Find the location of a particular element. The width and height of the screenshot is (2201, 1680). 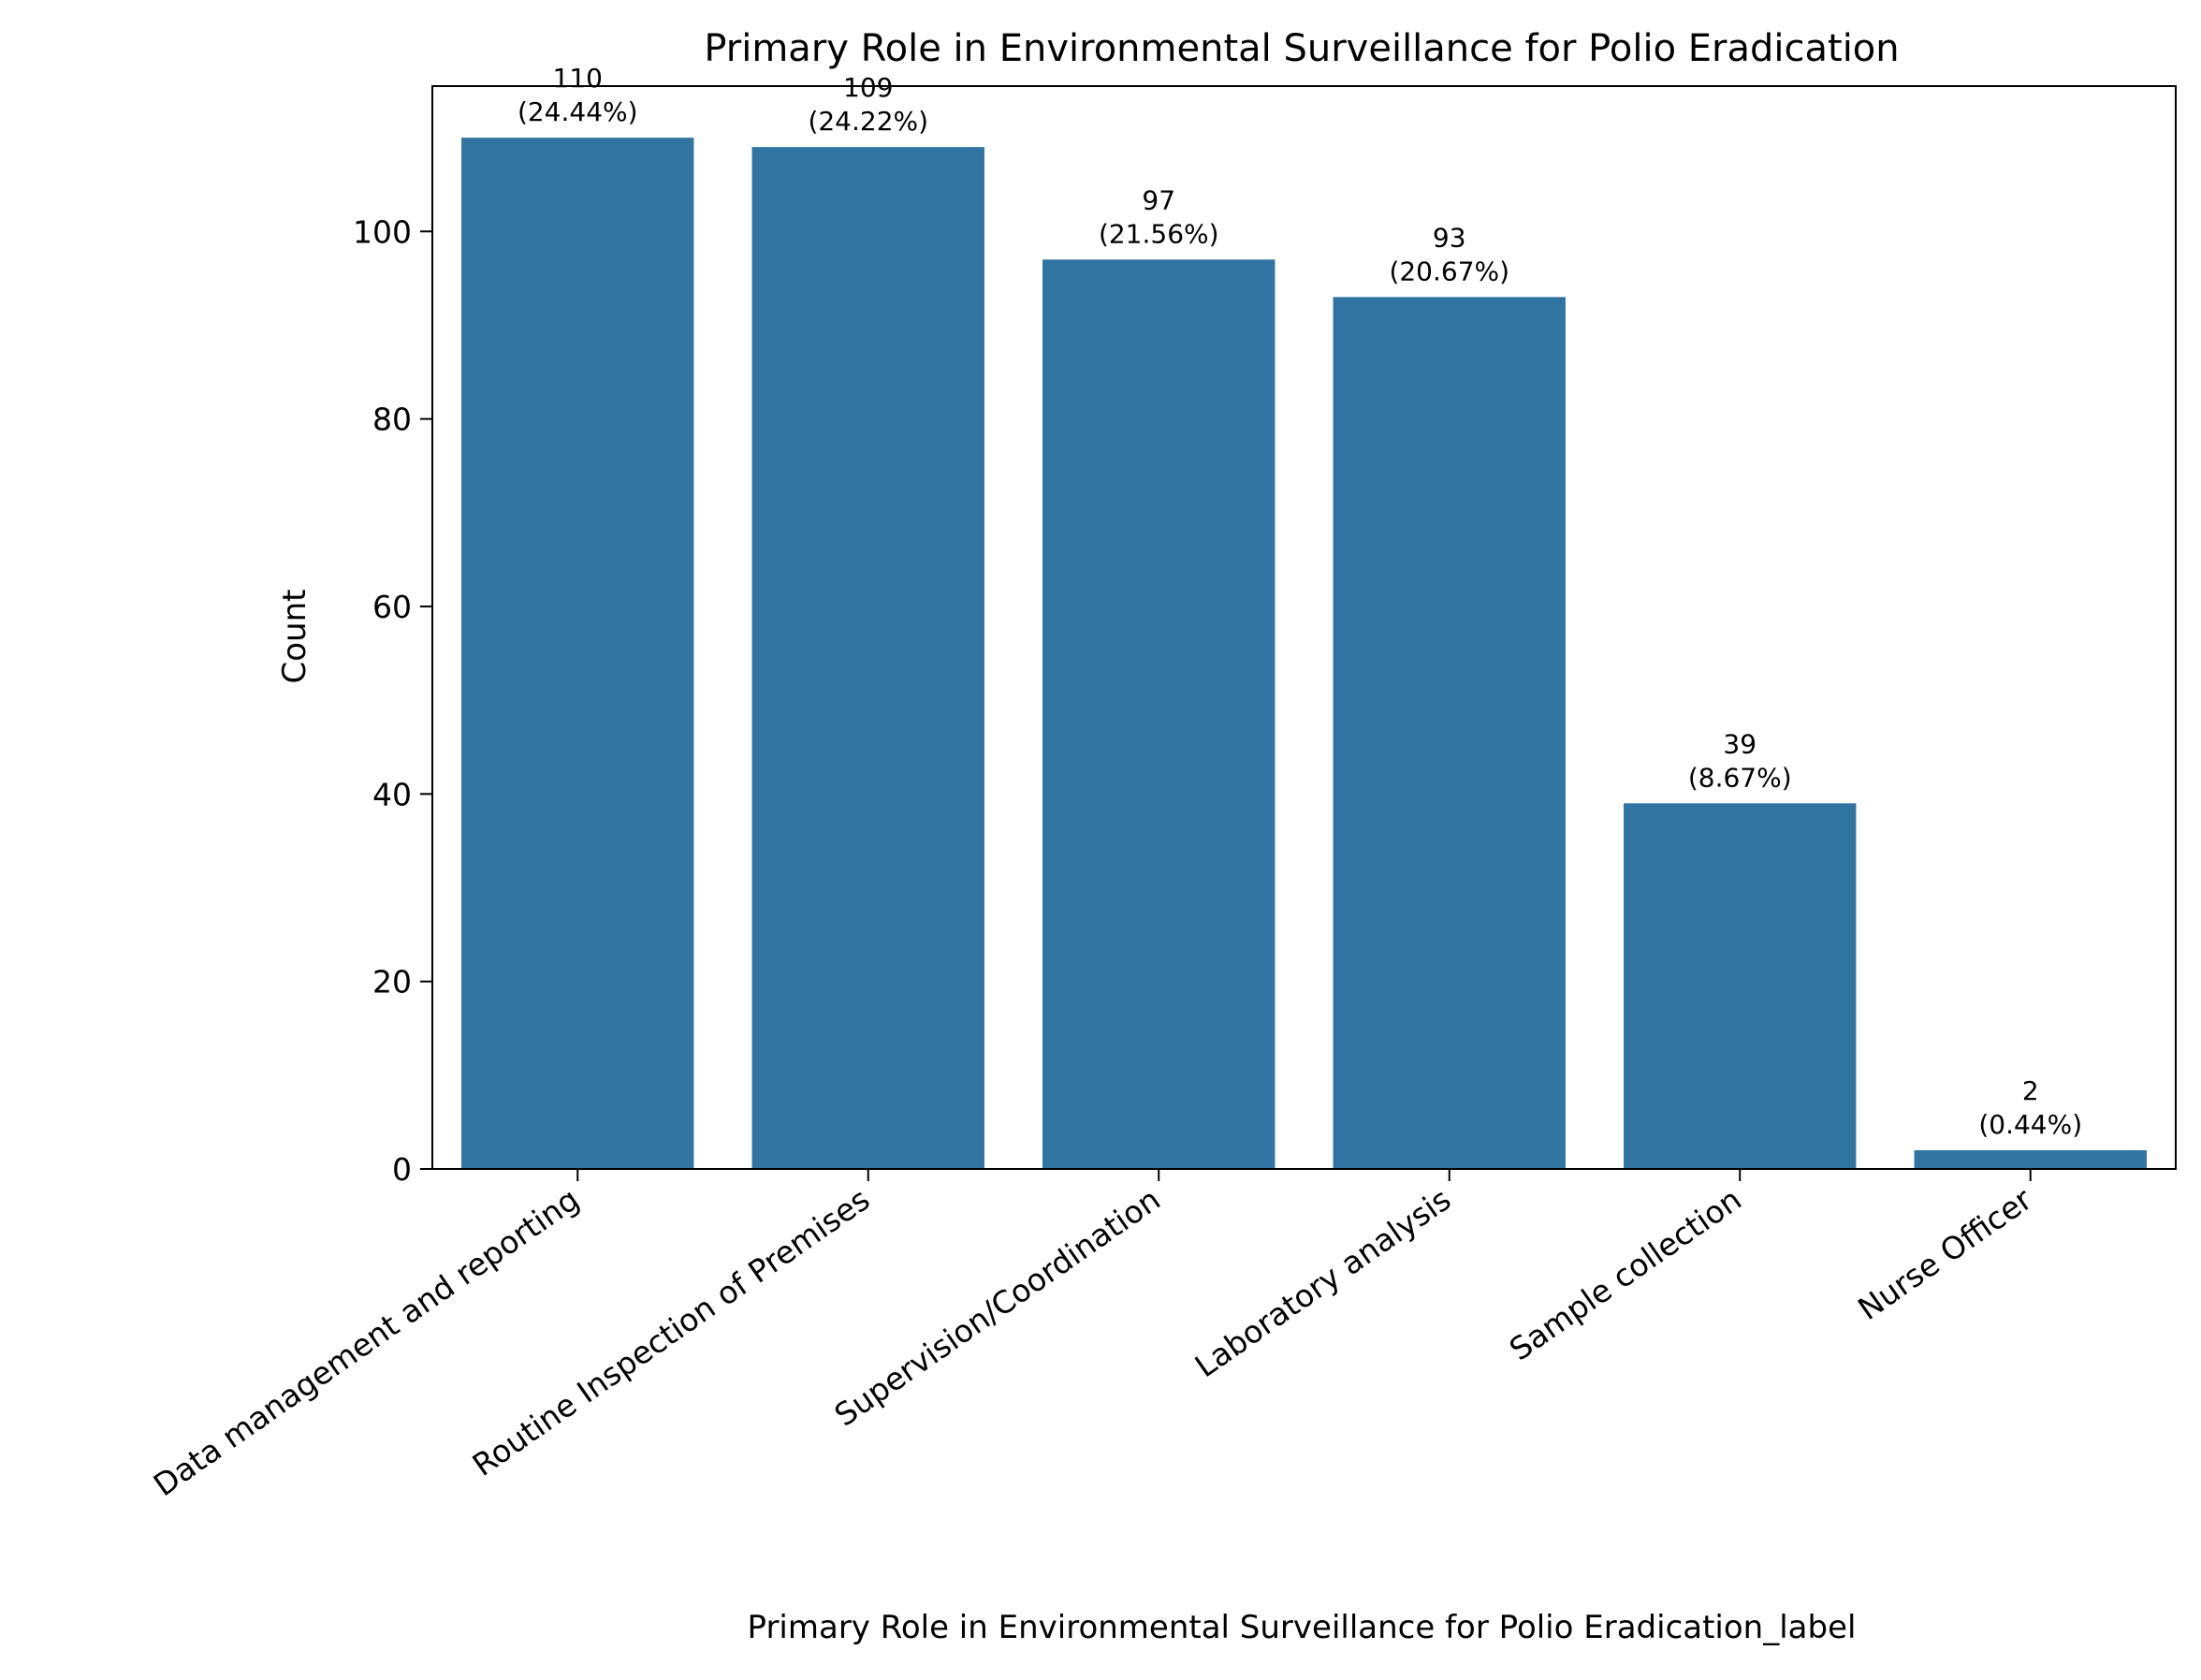

x-tick-label: Supervision/Coordination is located at coordinates (997, 1307).